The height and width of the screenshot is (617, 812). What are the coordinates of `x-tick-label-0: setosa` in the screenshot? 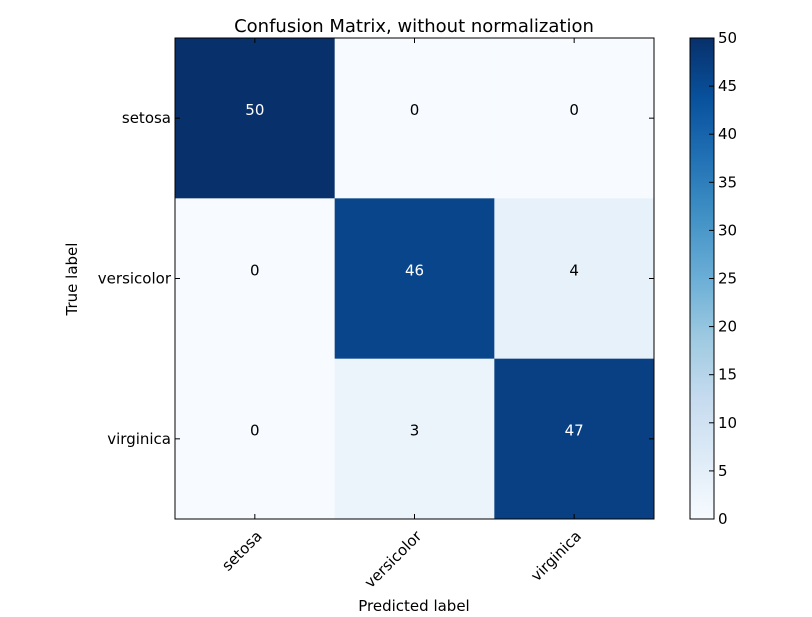 It's located at (241, 550).